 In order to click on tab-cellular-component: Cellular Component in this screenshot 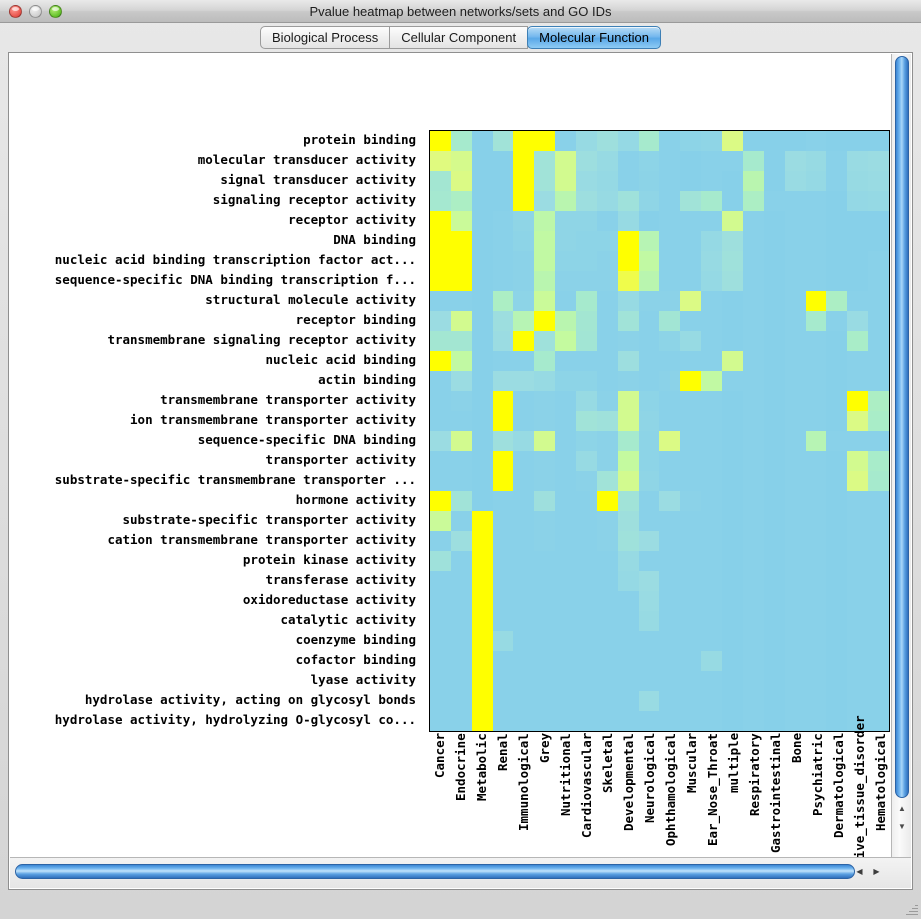, I will do `click(459, 37)`.